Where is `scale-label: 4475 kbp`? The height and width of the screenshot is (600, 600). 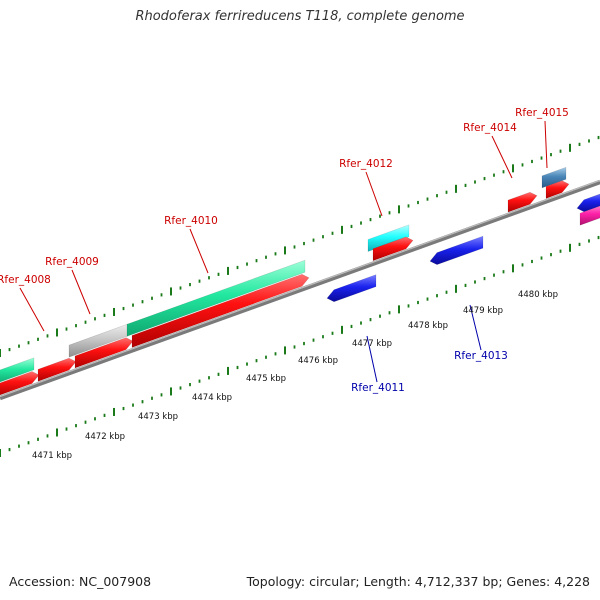 scale-label: 4475 kbp is located at coordinates (266, 379).